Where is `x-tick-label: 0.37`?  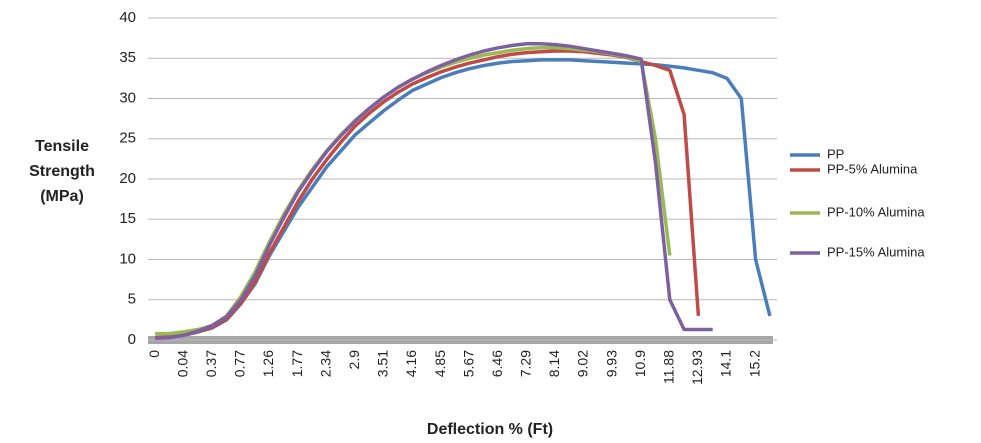
x-tick-label: 0.37 is located at coordinates (211, 363).